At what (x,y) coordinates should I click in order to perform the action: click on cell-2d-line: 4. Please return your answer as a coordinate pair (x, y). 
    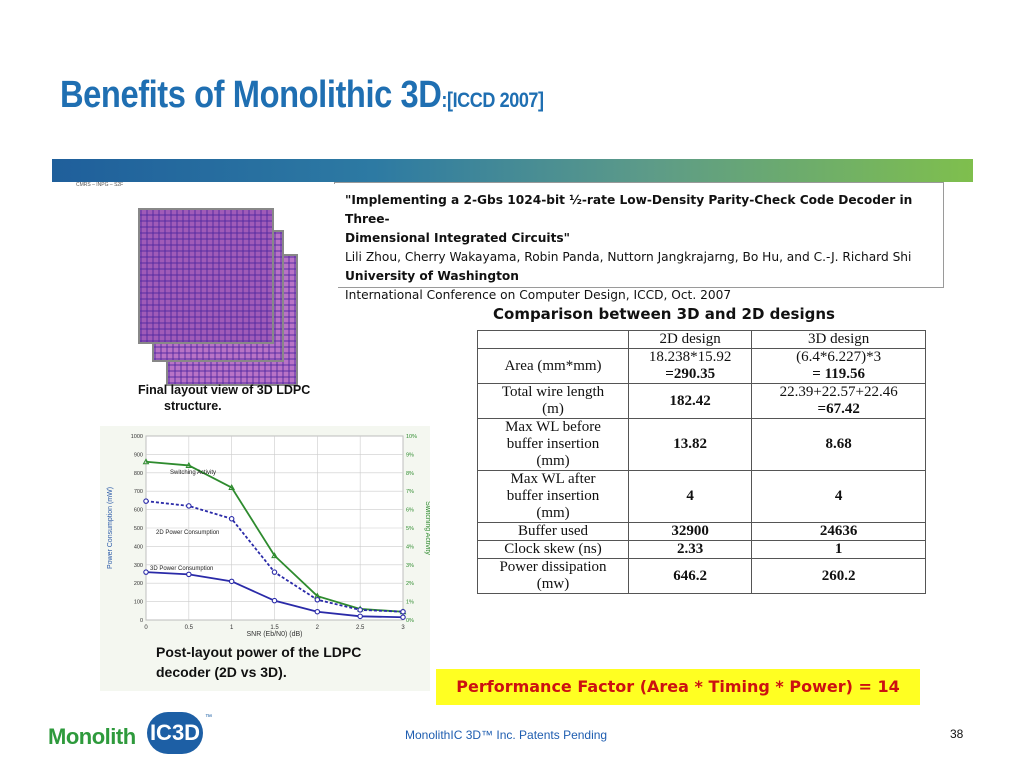
    Looking at the image, I should click on (690, 496).